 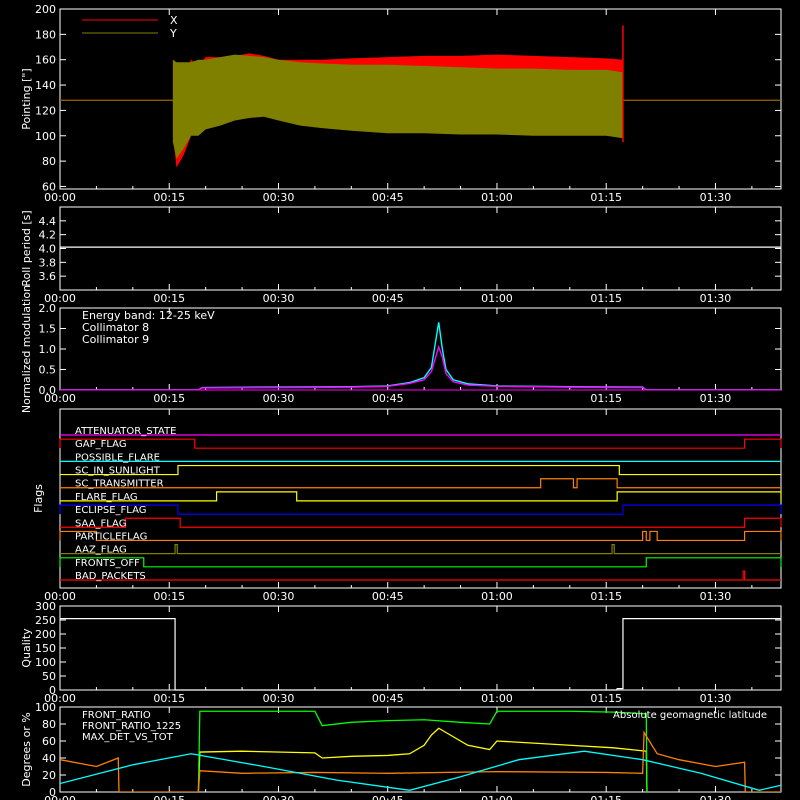 What do you see at coordinates (119, 484) in the screenshot?
I see `flag-label-sc_transmitter: SC_TRANSMITTER` at bounding box center [119, 484].